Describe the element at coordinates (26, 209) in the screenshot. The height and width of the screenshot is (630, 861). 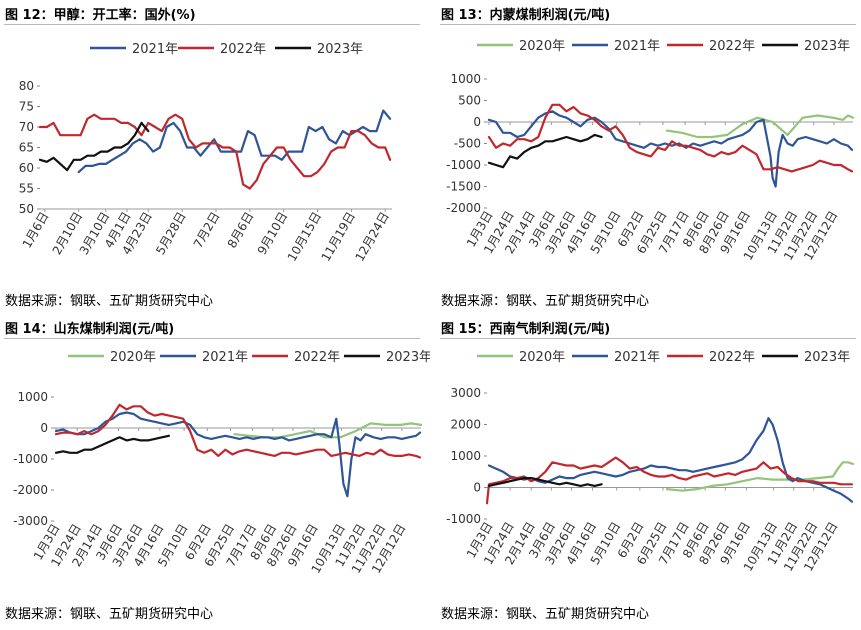
I see `y-tick-label: 50` at that location.